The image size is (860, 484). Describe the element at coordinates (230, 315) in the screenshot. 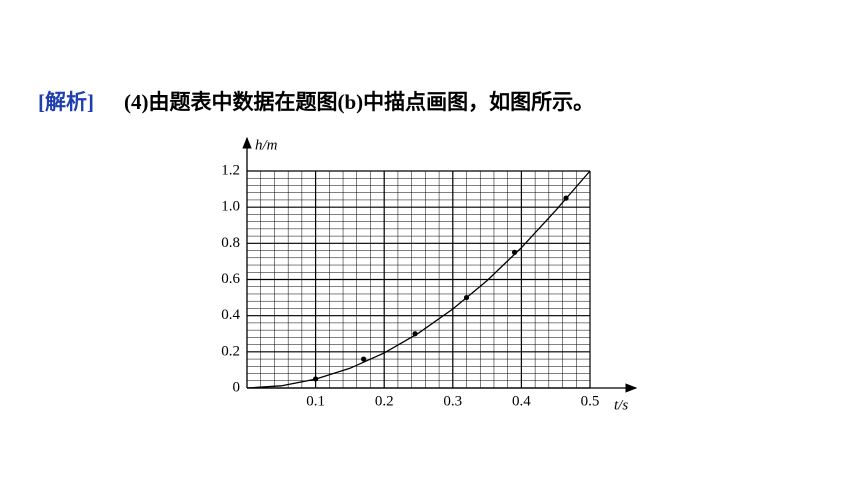

I see `y-tick-label: 0.4` at that location.